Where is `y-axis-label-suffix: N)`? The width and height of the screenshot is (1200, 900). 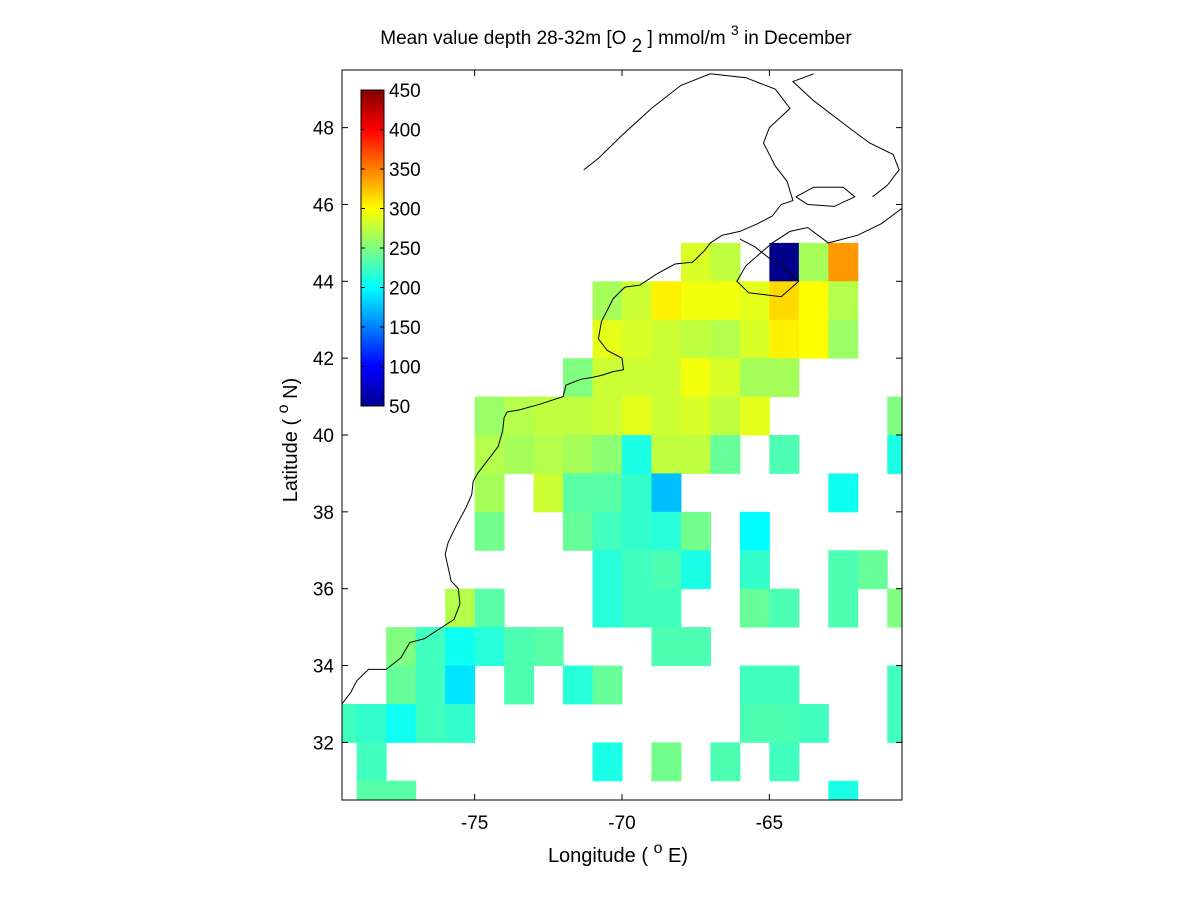 y-axis-label-suffix: N) is located at coordinates (291, 388).